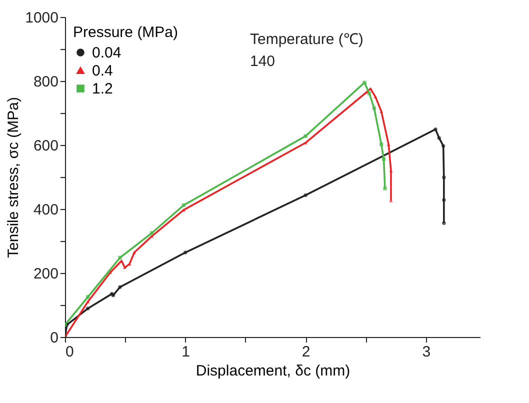  Describe the element at coordinates (263, 61) in the screenshot. I see `annotation: 140` at that location.